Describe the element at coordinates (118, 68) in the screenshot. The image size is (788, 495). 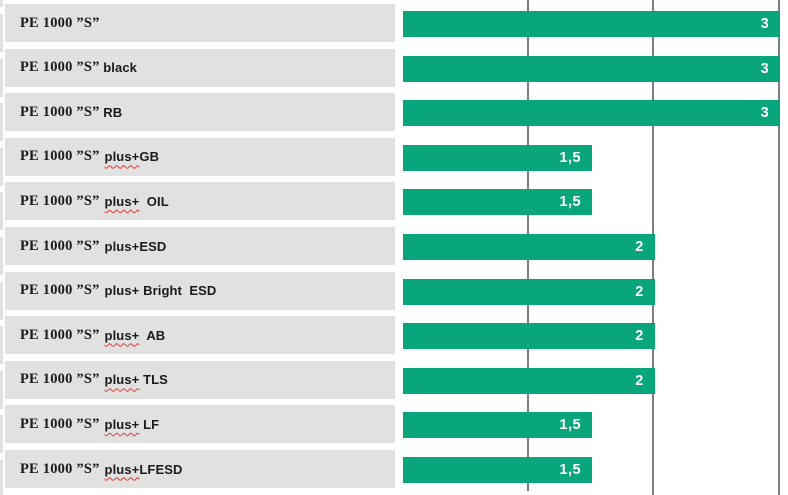
I see `category-label-rest: black` at that location.